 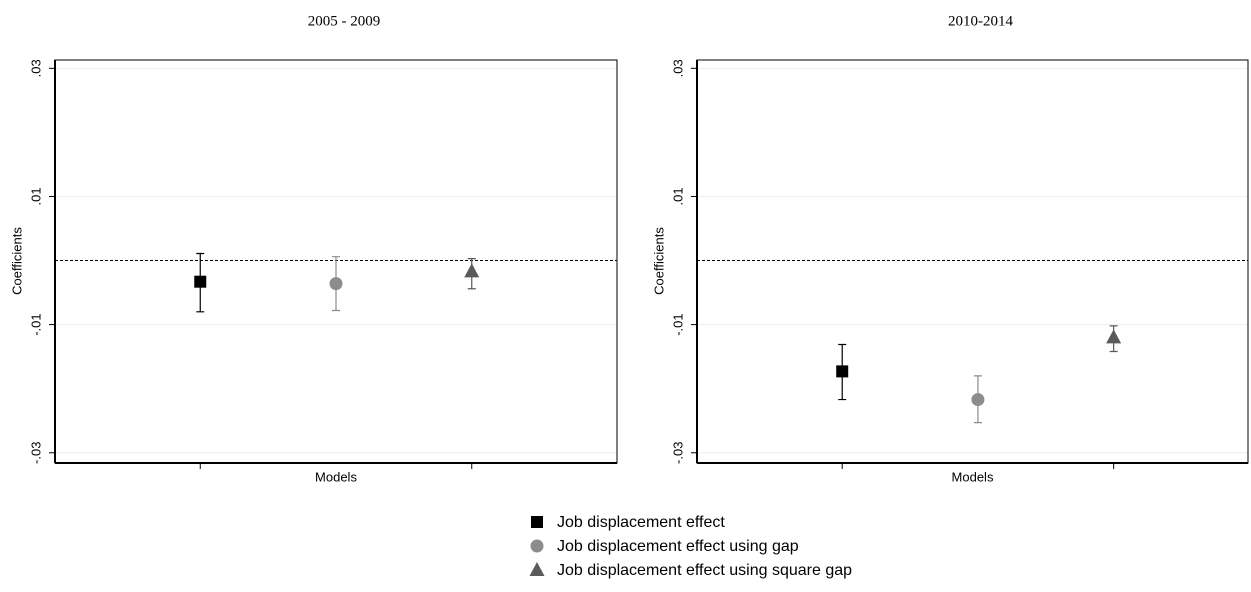 I want to click on legend-label: Job displacement effect, so click(x=641, y=522).